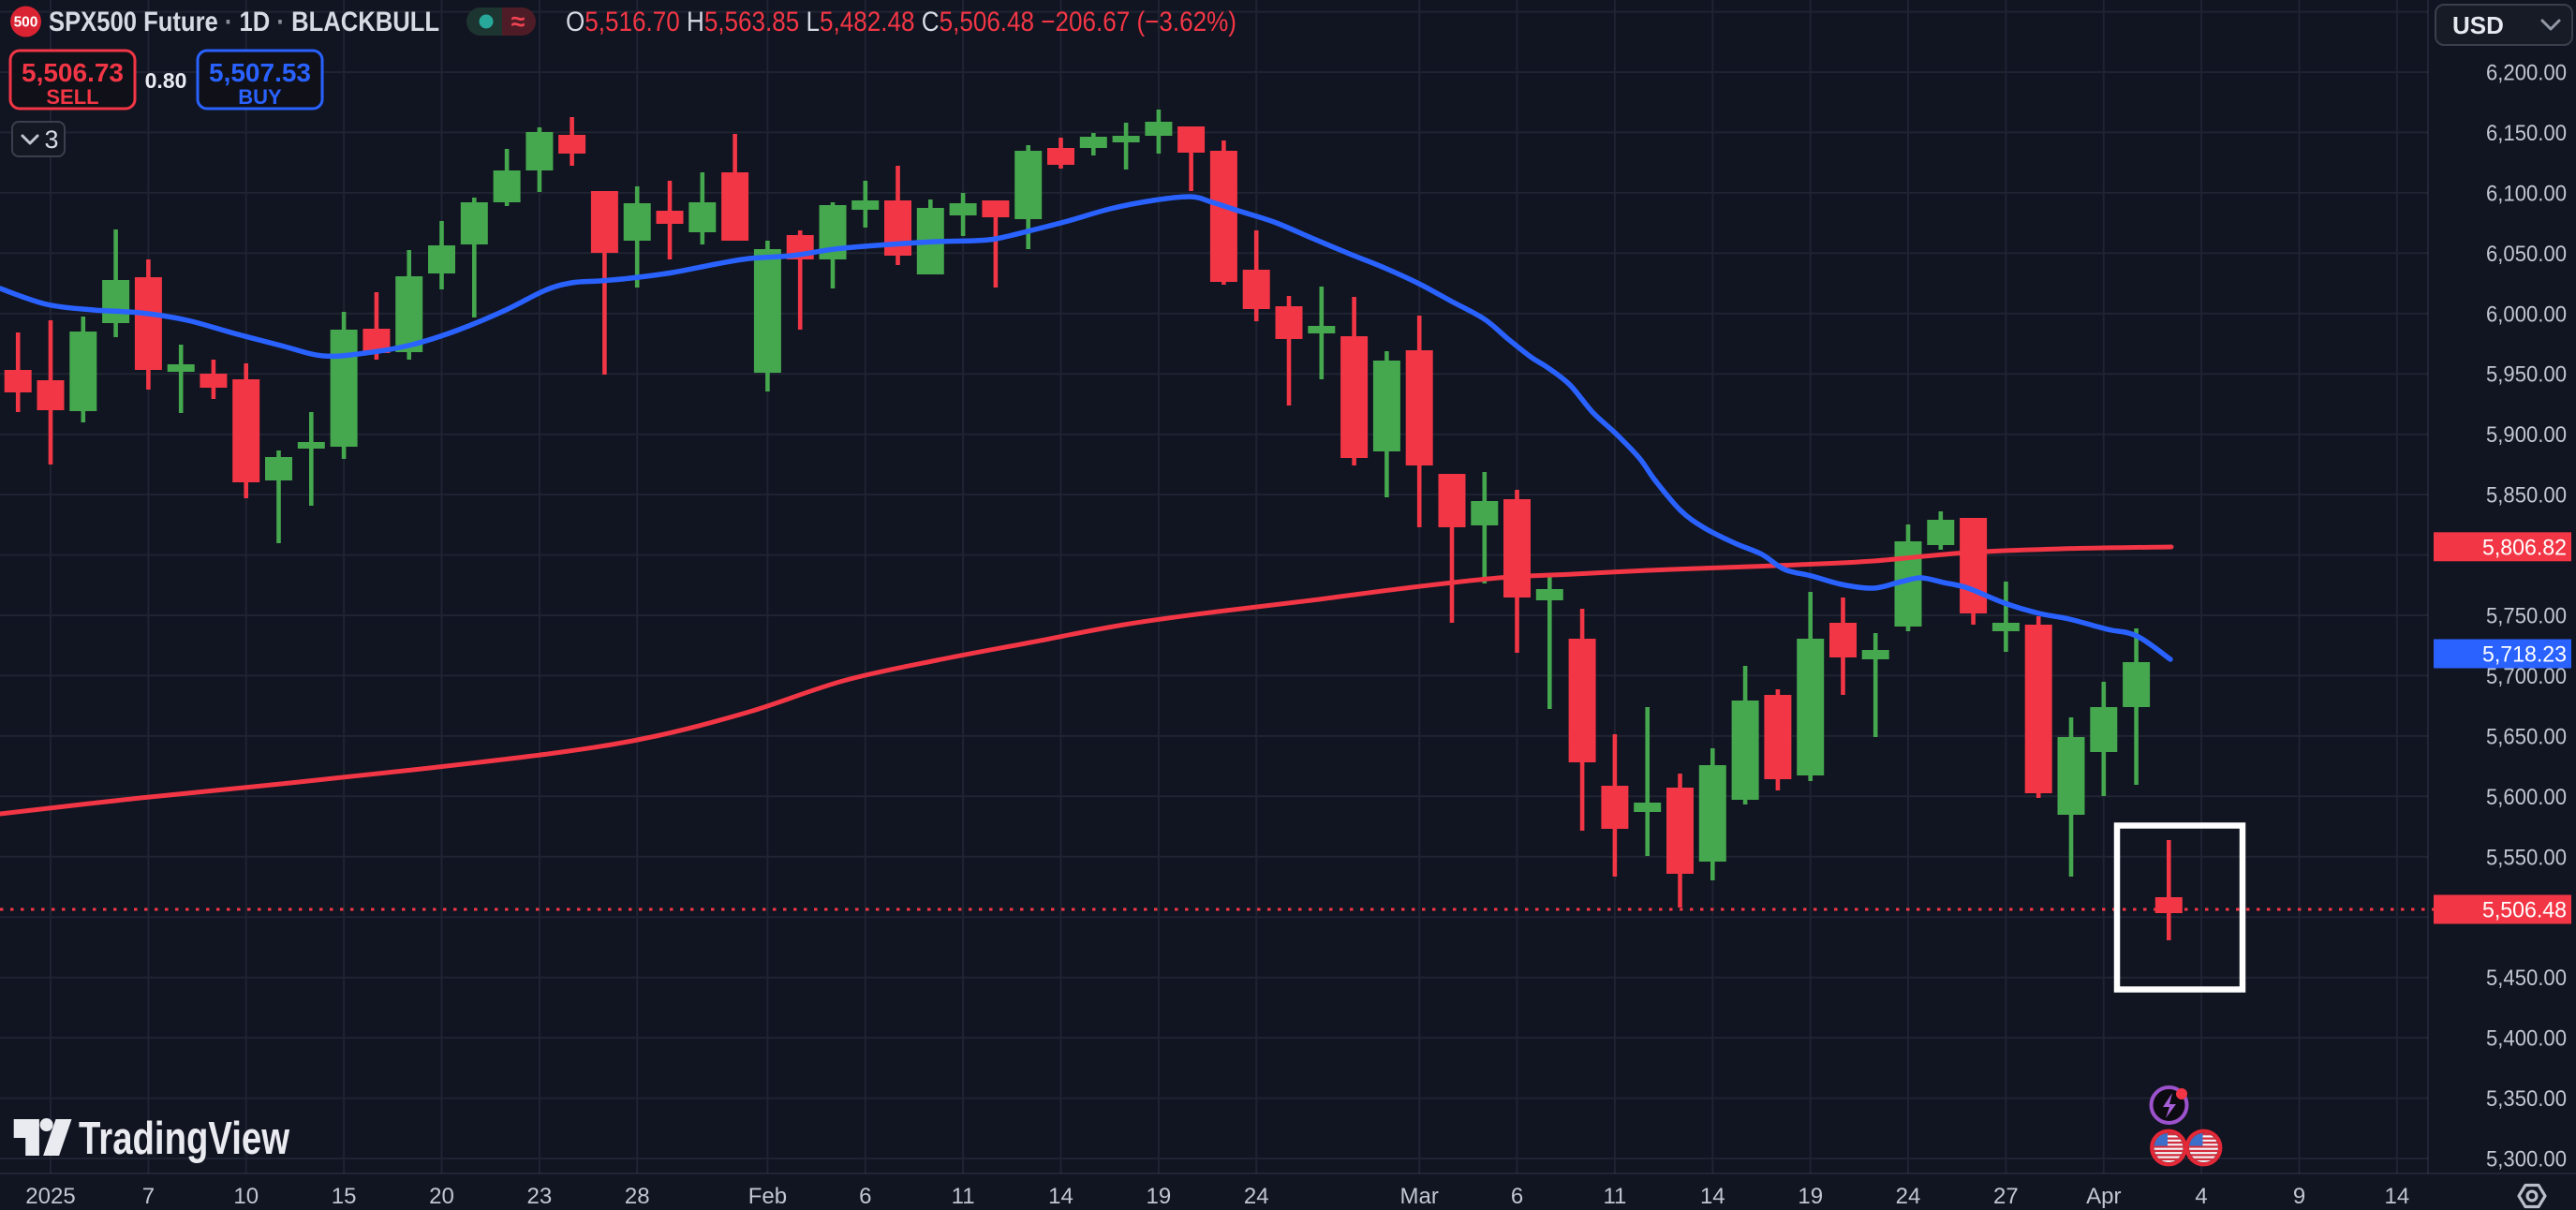 The image size is (2576, 1210). What do you see at coordinates (2525, 547) in the screenshot?
I see `svg-text: 5,806.82` at bounding box center [2525, 547].